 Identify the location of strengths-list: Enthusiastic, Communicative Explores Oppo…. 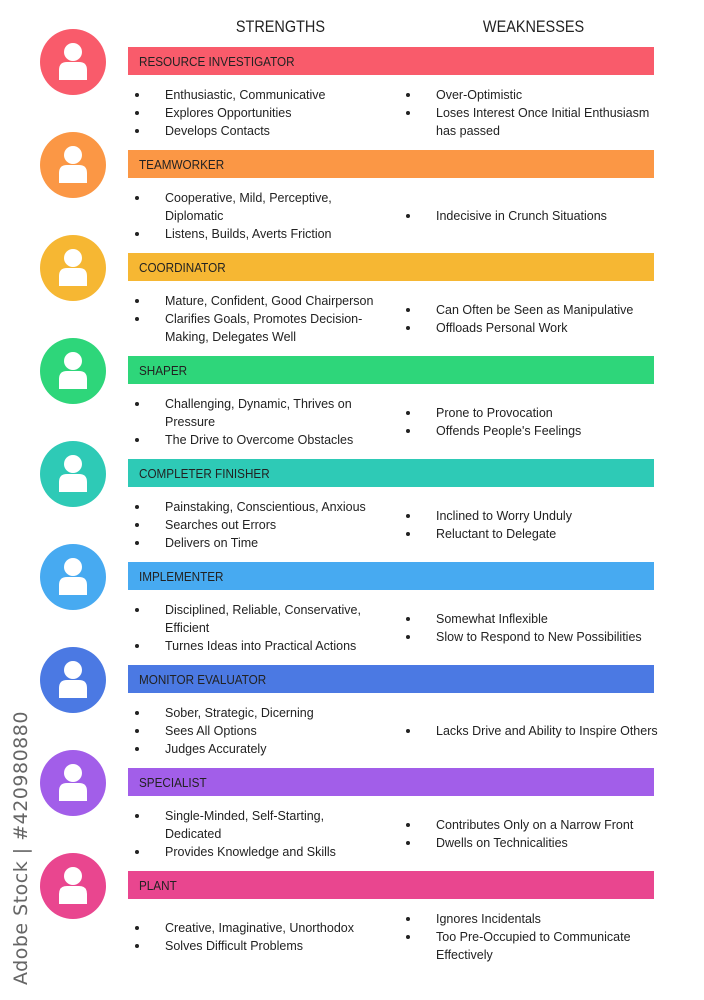
(252, 112).